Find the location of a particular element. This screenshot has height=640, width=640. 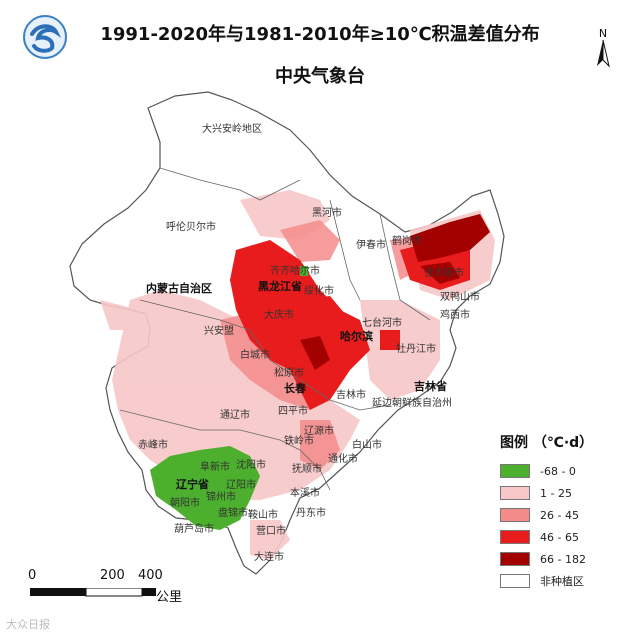

legend-label: 66 - 182 is located at coordinates (563, 559).